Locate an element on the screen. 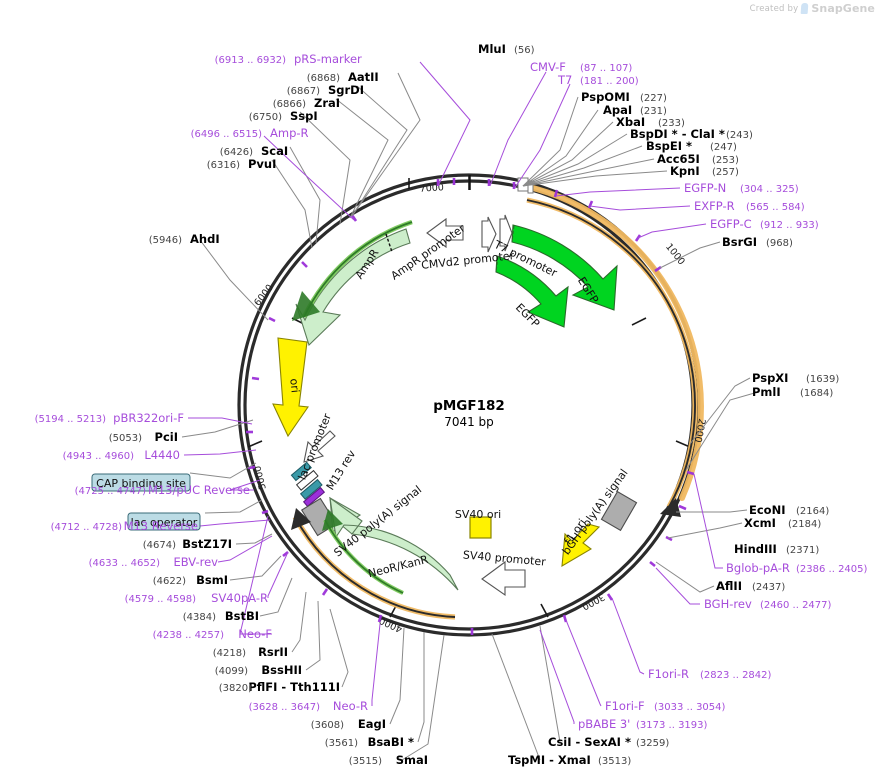  tick-label-1000: 1000 is located at coordinates (675, 255).